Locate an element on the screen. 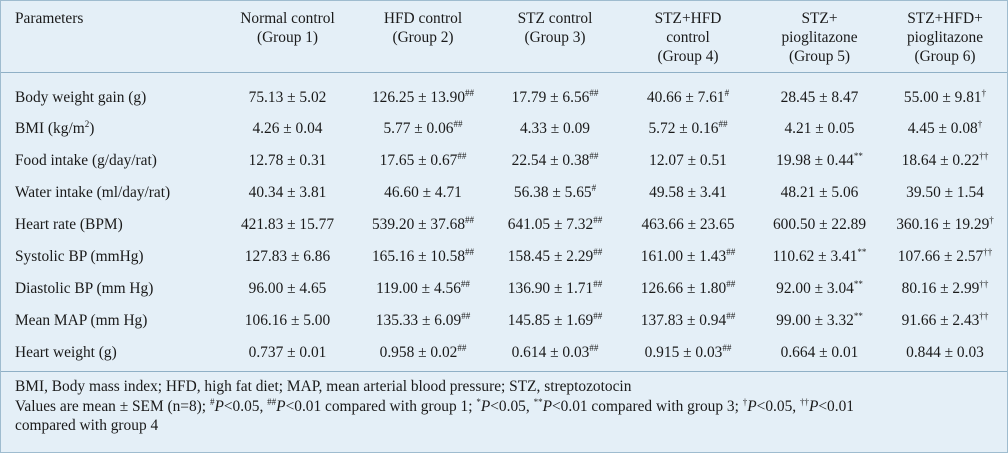  group-header: STZ control (Group 3) is located at coordinates (555, 37).